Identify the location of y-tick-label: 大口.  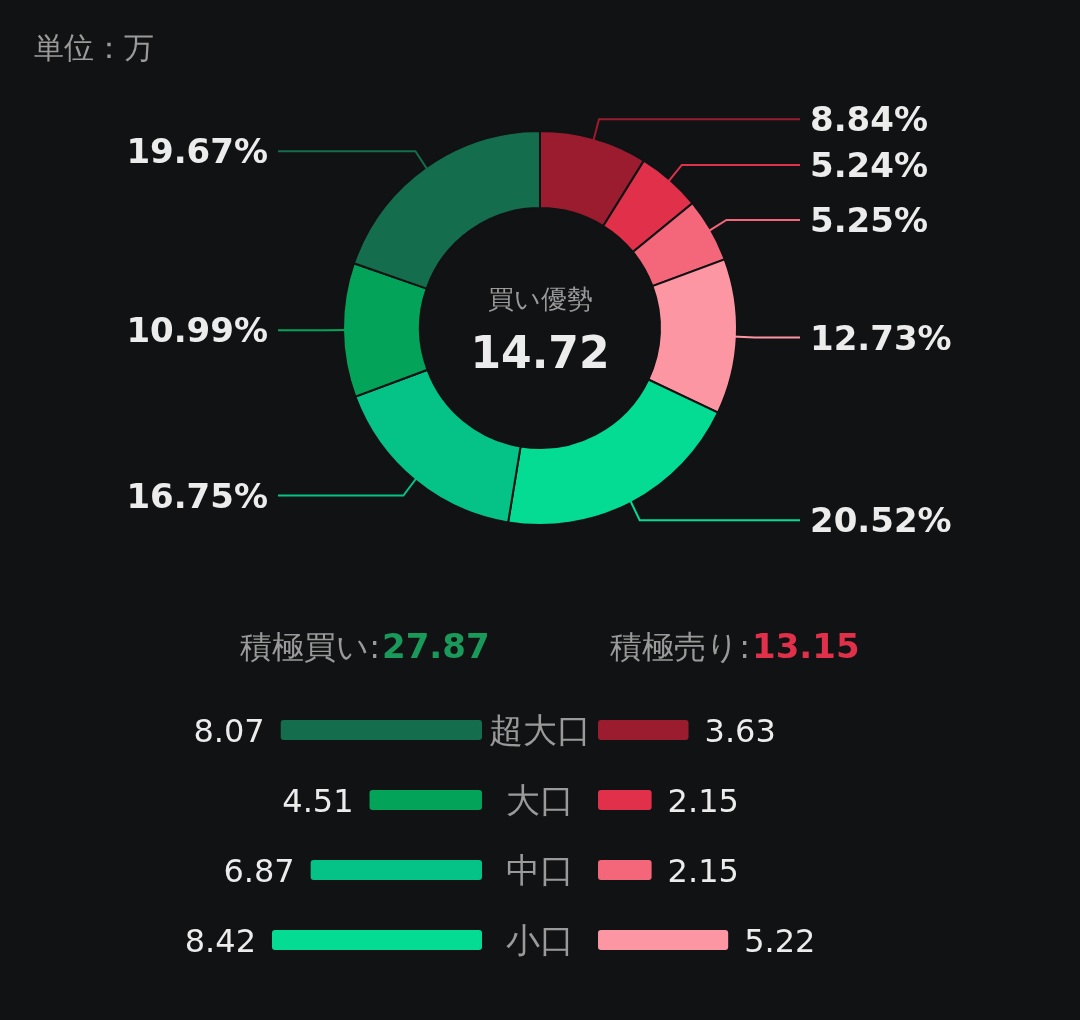
(540, 800).